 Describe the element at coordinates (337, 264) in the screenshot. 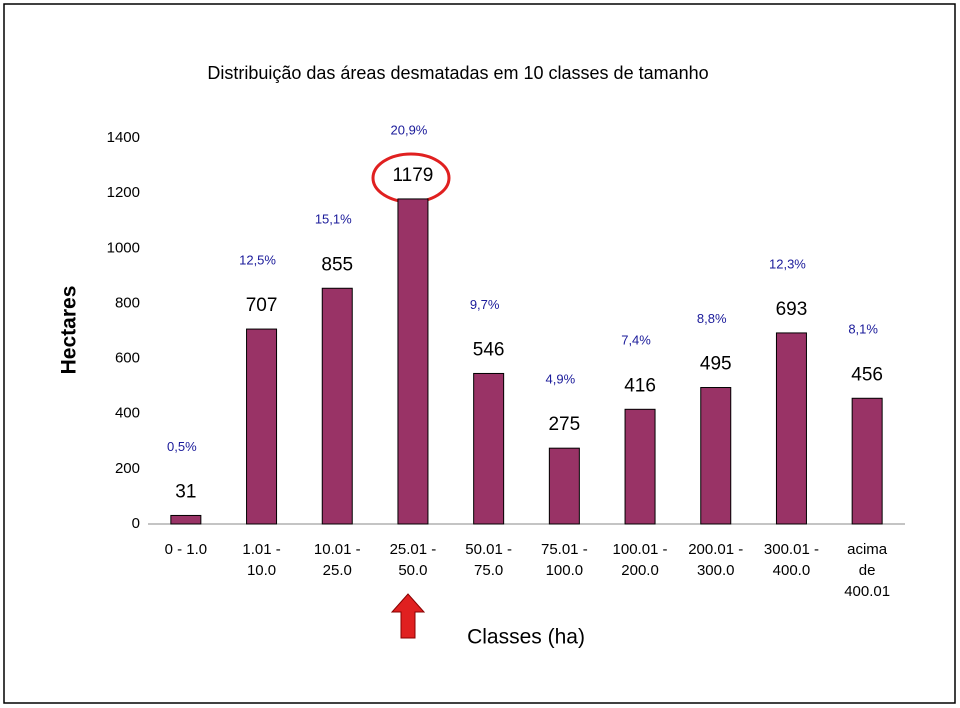

I see `value-label: 855` at that location.